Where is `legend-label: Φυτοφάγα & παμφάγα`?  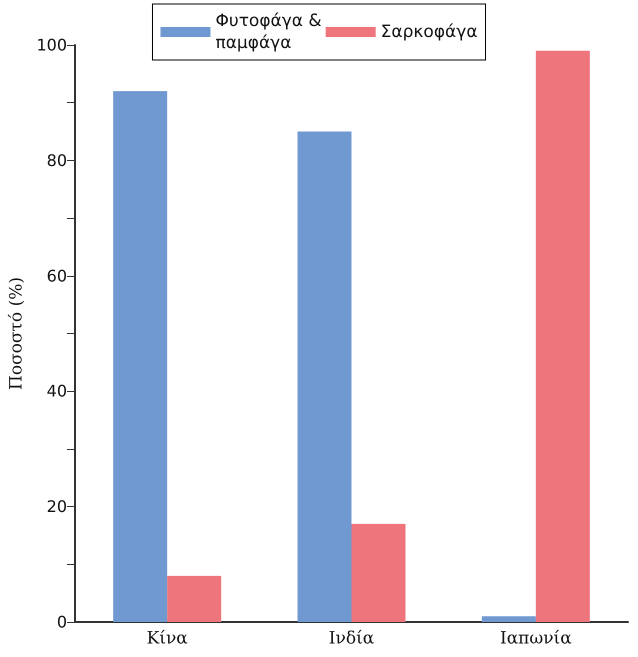 legend-label: Φυτοφάγα & παμφάγα is located at coordinates (268, 32).